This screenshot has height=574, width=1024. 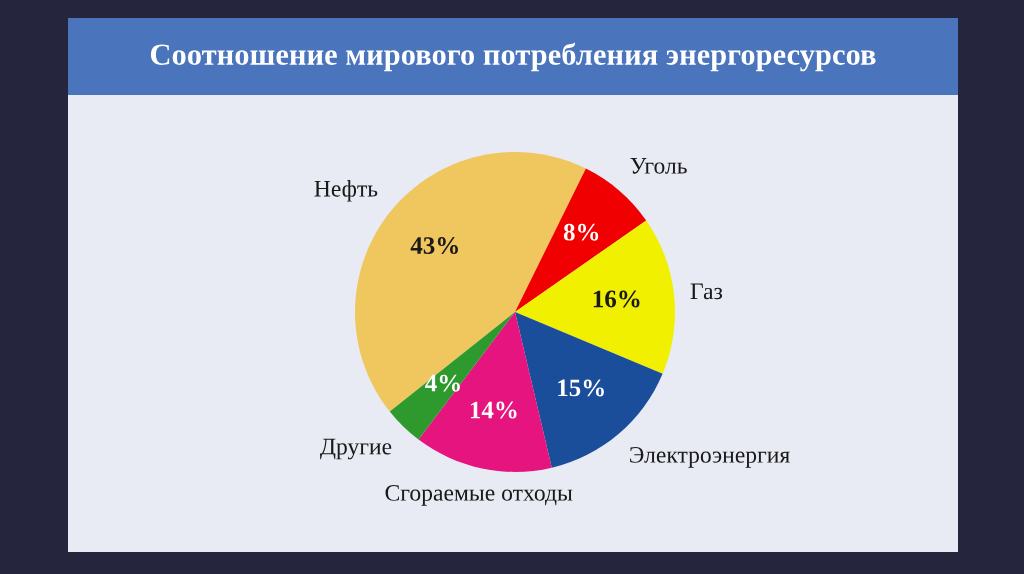 What do you see at coordinates (479, 495) in the screenshot?
I see `slice-label: Сгораемые отходы` at bounding box center [479, 495].